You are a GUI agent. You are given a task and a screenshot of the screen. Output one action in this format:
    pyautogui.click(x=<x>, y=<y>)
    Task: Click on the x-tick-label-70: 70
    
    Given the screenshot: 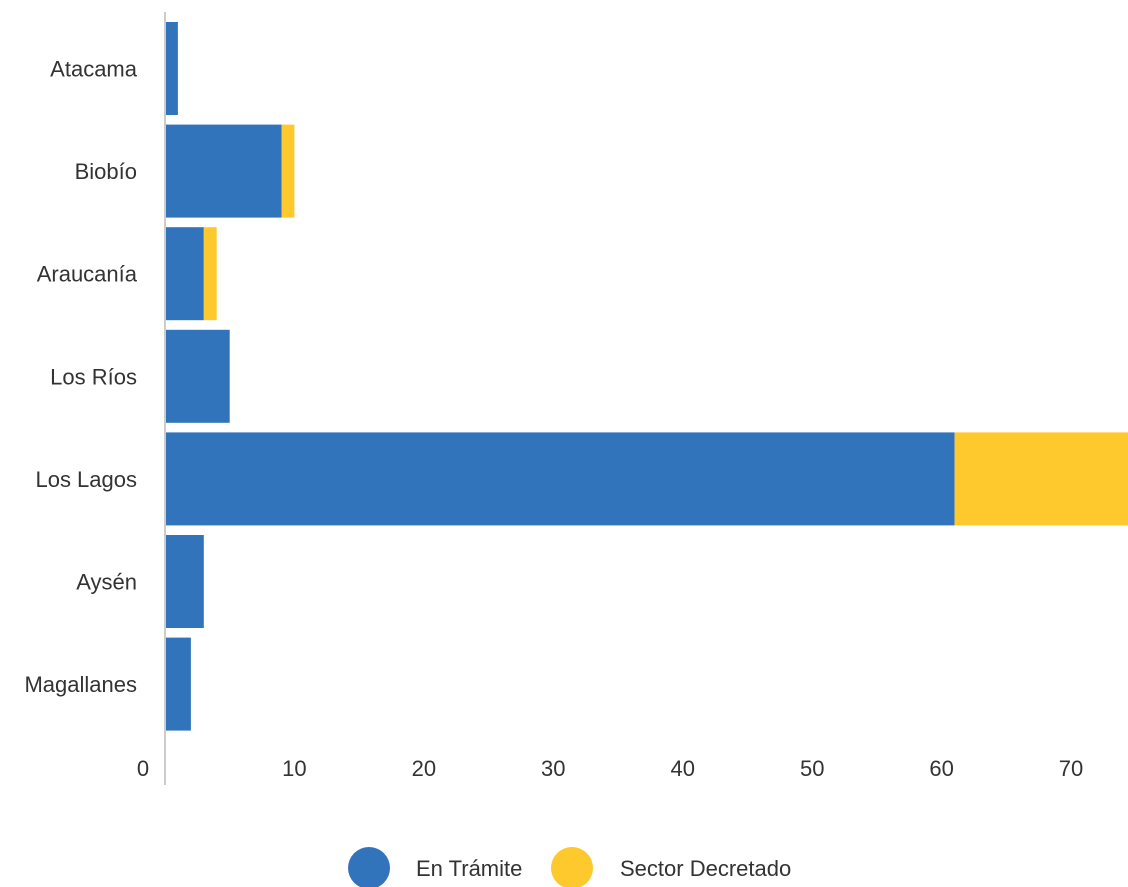 What is the action you would take?
    pyautogui.click(x=1071, y=768)
    